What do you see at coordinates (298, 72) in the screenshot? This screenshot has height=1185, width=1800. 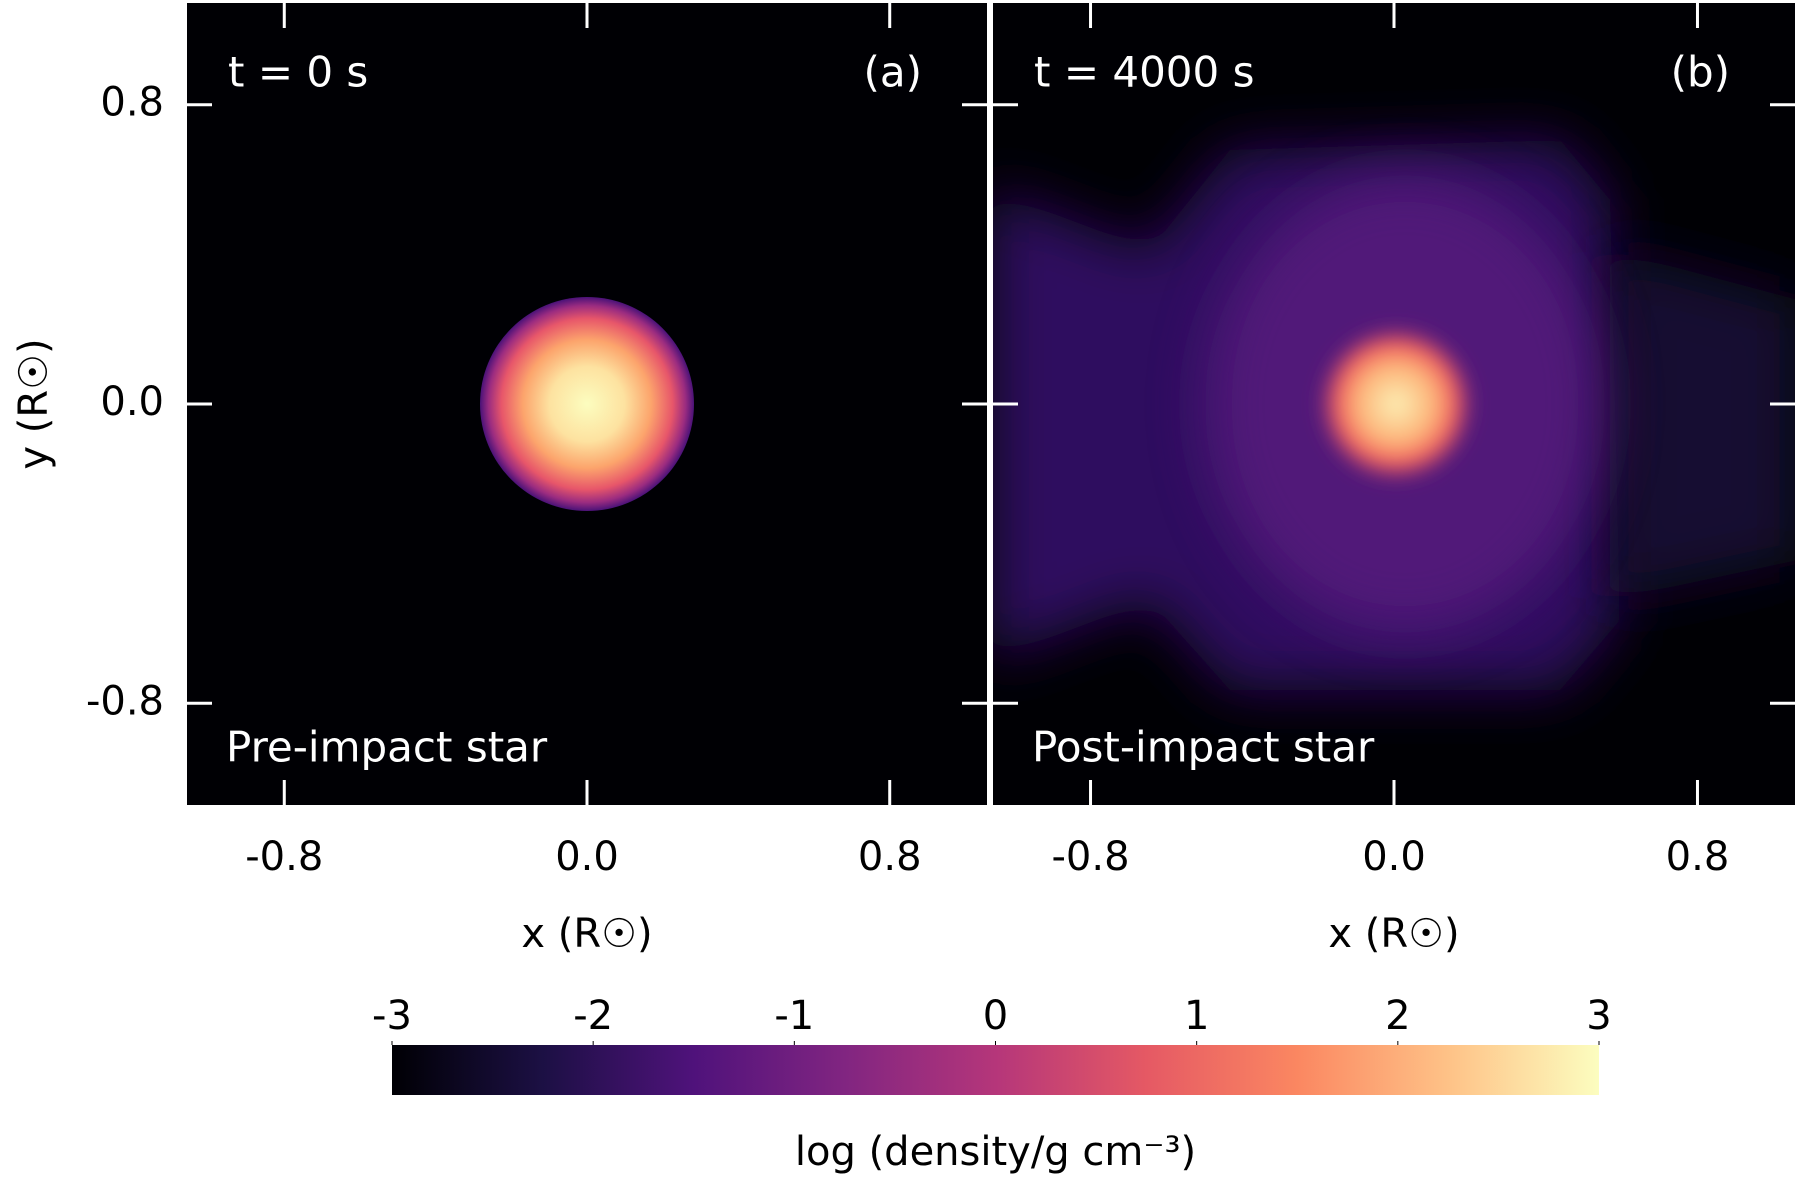 I see `annotation: t = 0 s` at bounding box center [298, 72].